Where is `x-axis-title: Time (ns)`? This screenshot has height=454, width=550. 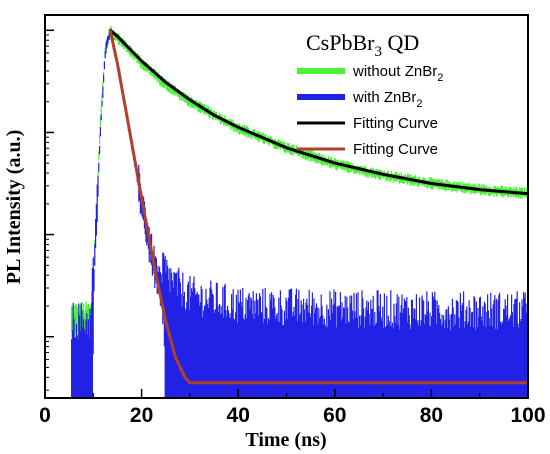
x-axis-title: Time (ns) is located at coordinates (285, 440).